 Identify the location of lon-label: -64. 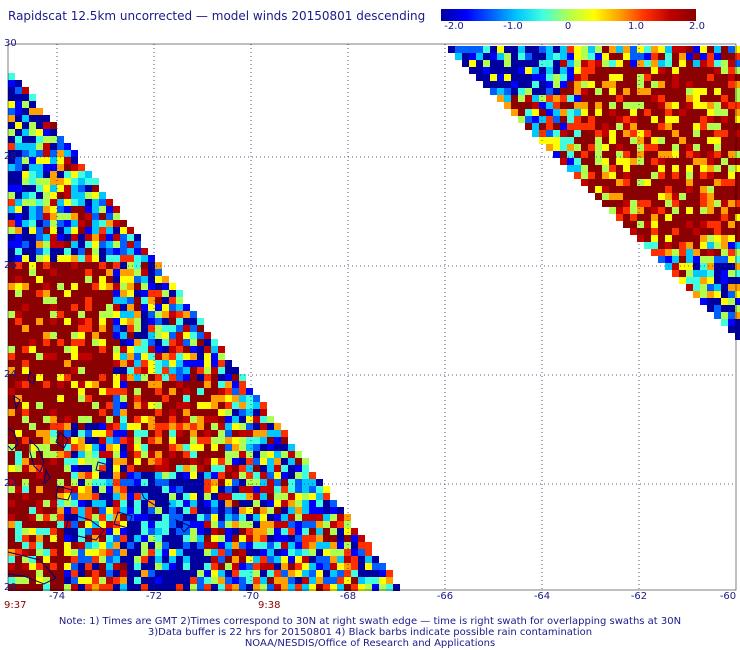
(542, 596).